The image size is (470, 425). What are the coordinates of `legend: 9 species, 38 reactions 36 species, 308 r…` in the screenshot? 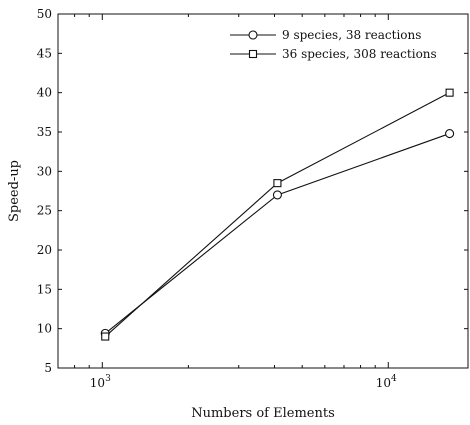 It's located at (333, 44).